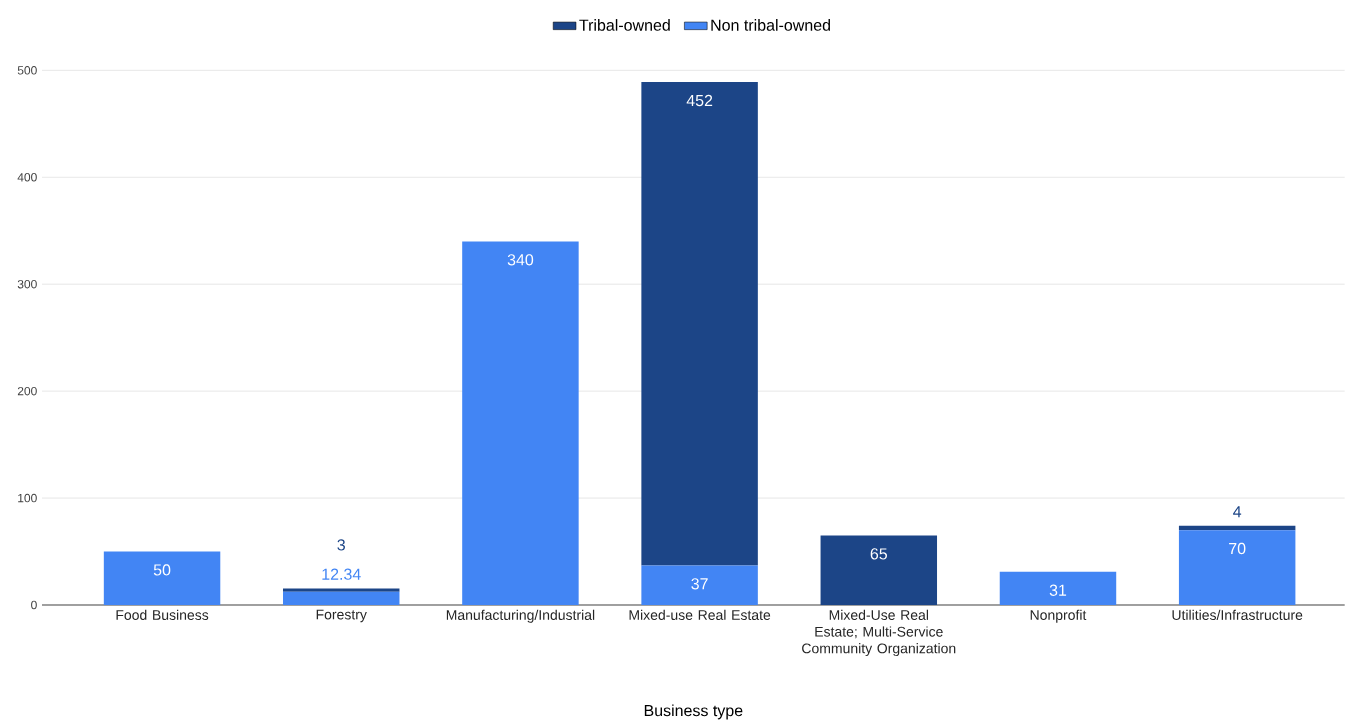 The height and width of the screenshot is (725, 1360). What do you see at coordinates (1237, 548) in the screenshot?
I see `data-label: 70` at bounding box center [1237, 548].